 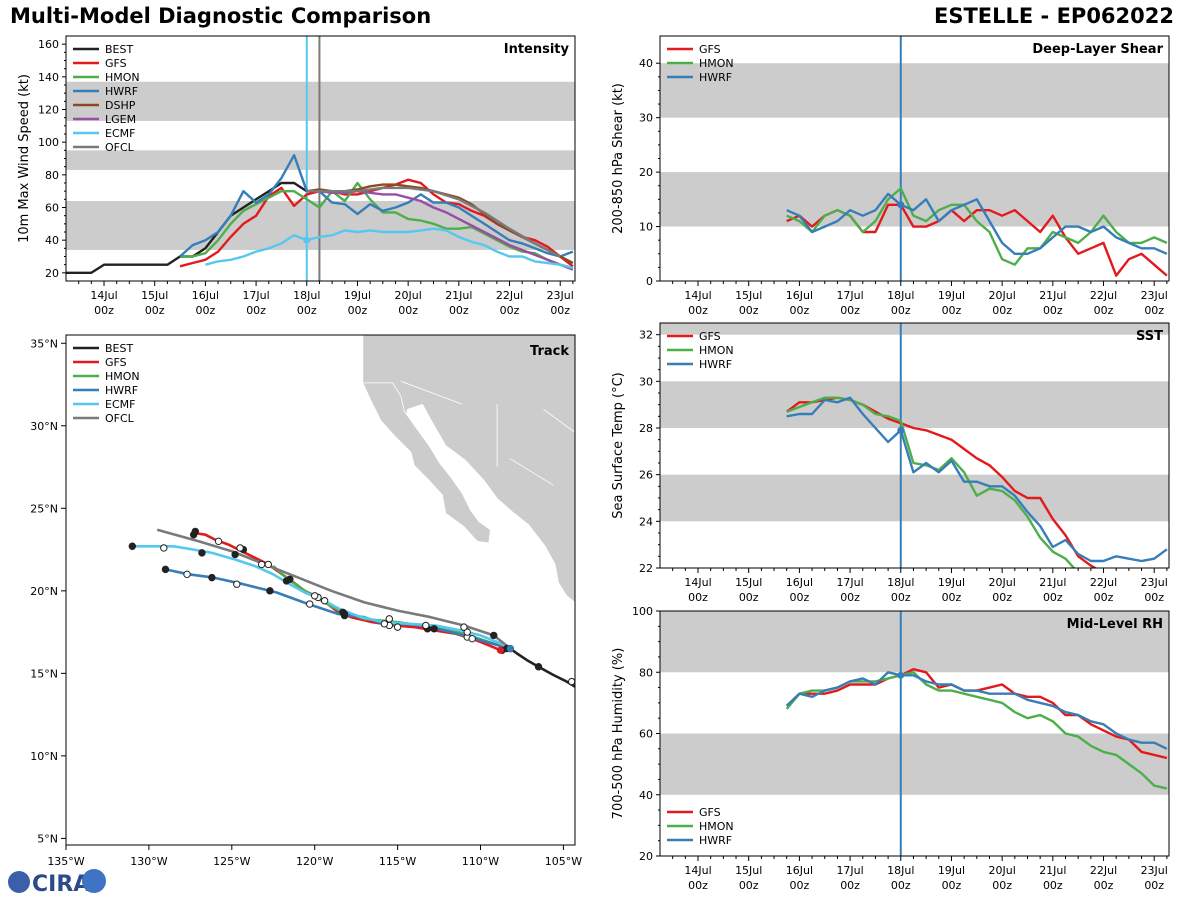 I want to click on rh-xtick-day: 20Jul, so click(x=1002, y=870).